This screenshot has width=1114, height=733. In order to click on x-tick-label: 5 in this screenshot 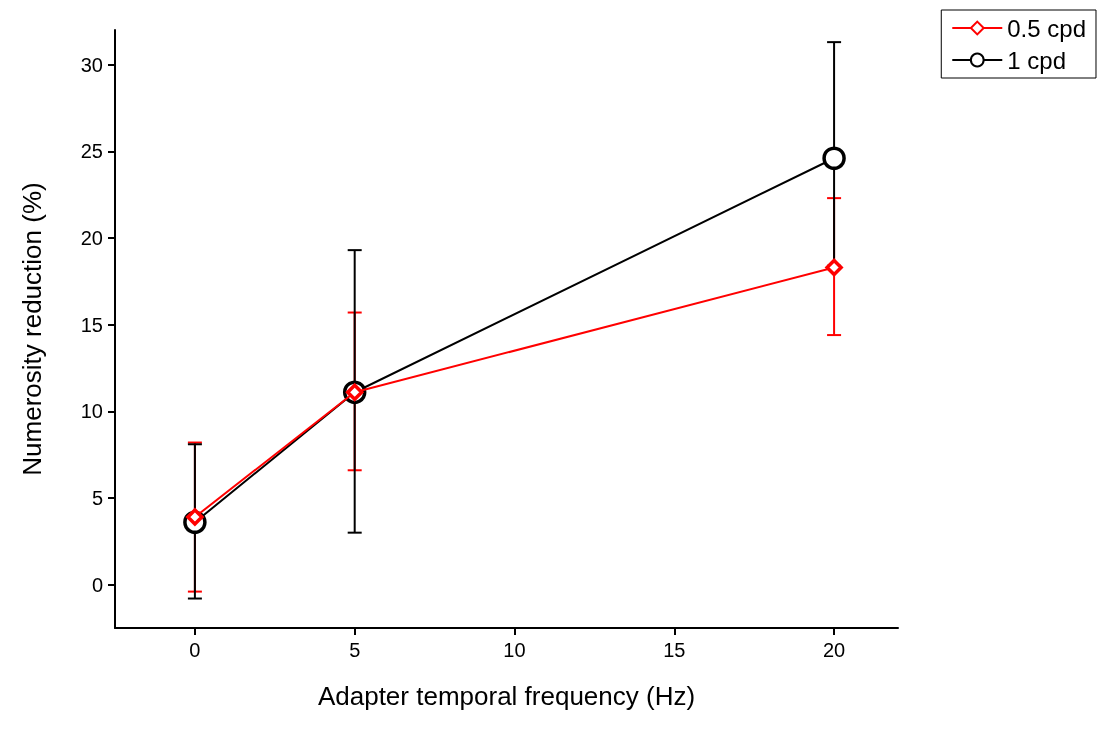, I will do `click(355, 650)`.